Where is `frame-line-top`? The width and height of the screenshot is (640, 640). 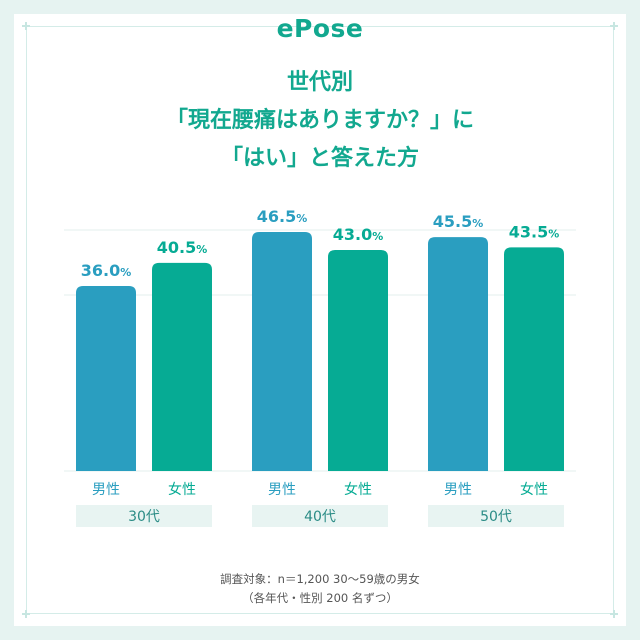
frame-line-top is located at coordinates (320, 26).